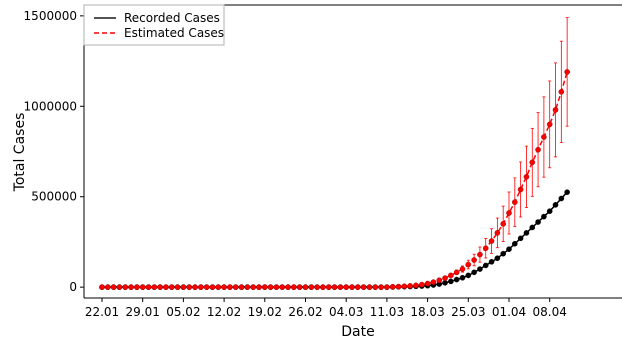 Image resolution: width=622 pixels, height=344 pixels. I want to click on x-tick-label: 18.03, so click(427, 312).